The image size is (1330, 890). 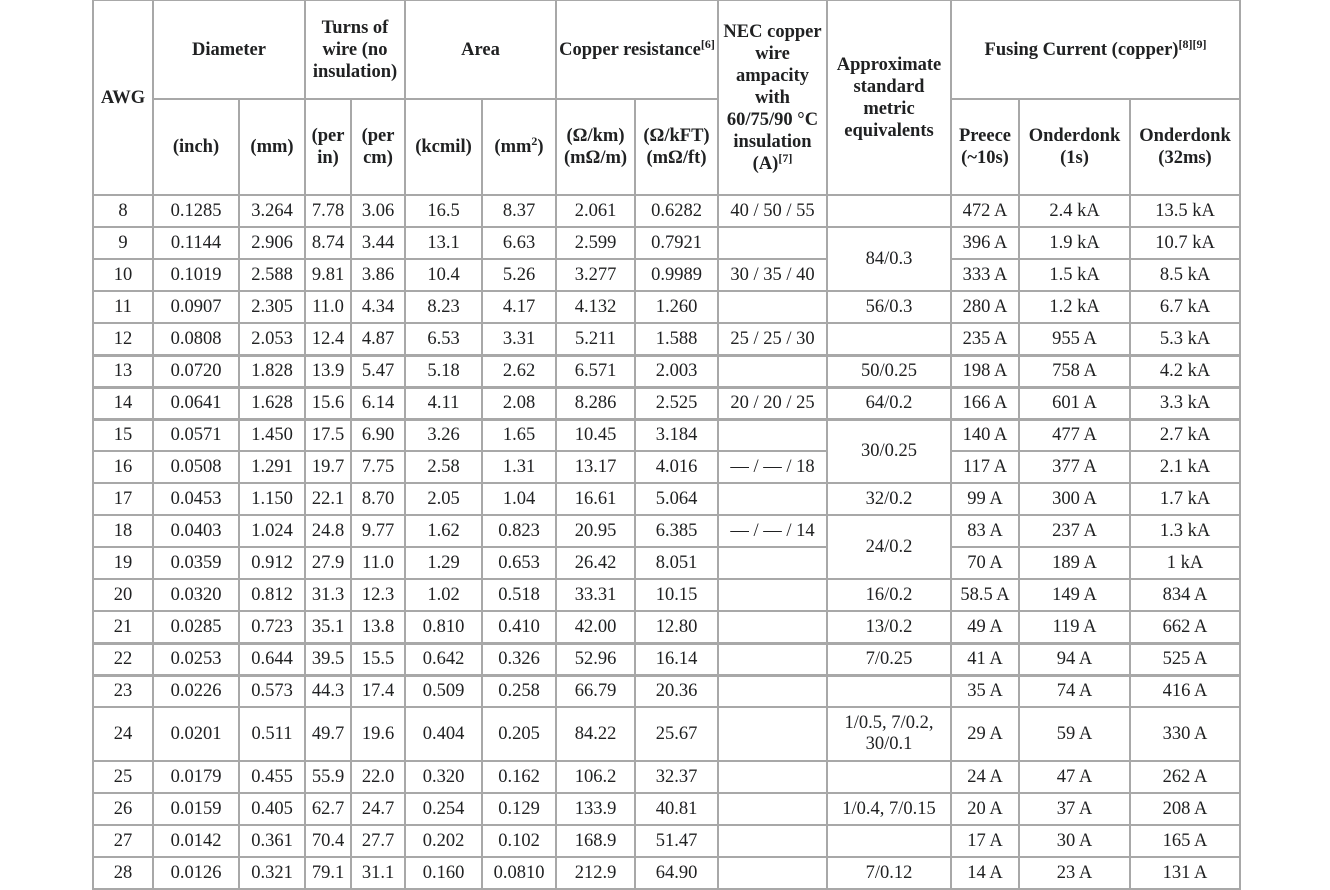 What do you see at coordinates (519, 873) in the screenshot?
I see `cell-mm2: 0.0810` at bounding box center [519, 873].